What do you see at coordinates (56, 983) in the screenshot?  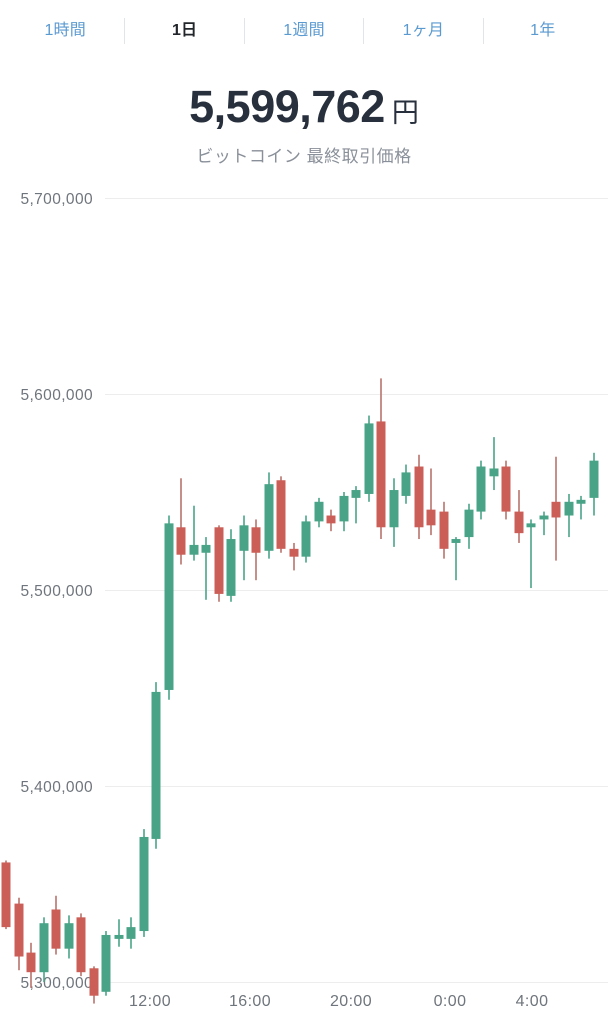 I see `y-axis-tick-label: 5,300,000` at bounding box center [56, 983].